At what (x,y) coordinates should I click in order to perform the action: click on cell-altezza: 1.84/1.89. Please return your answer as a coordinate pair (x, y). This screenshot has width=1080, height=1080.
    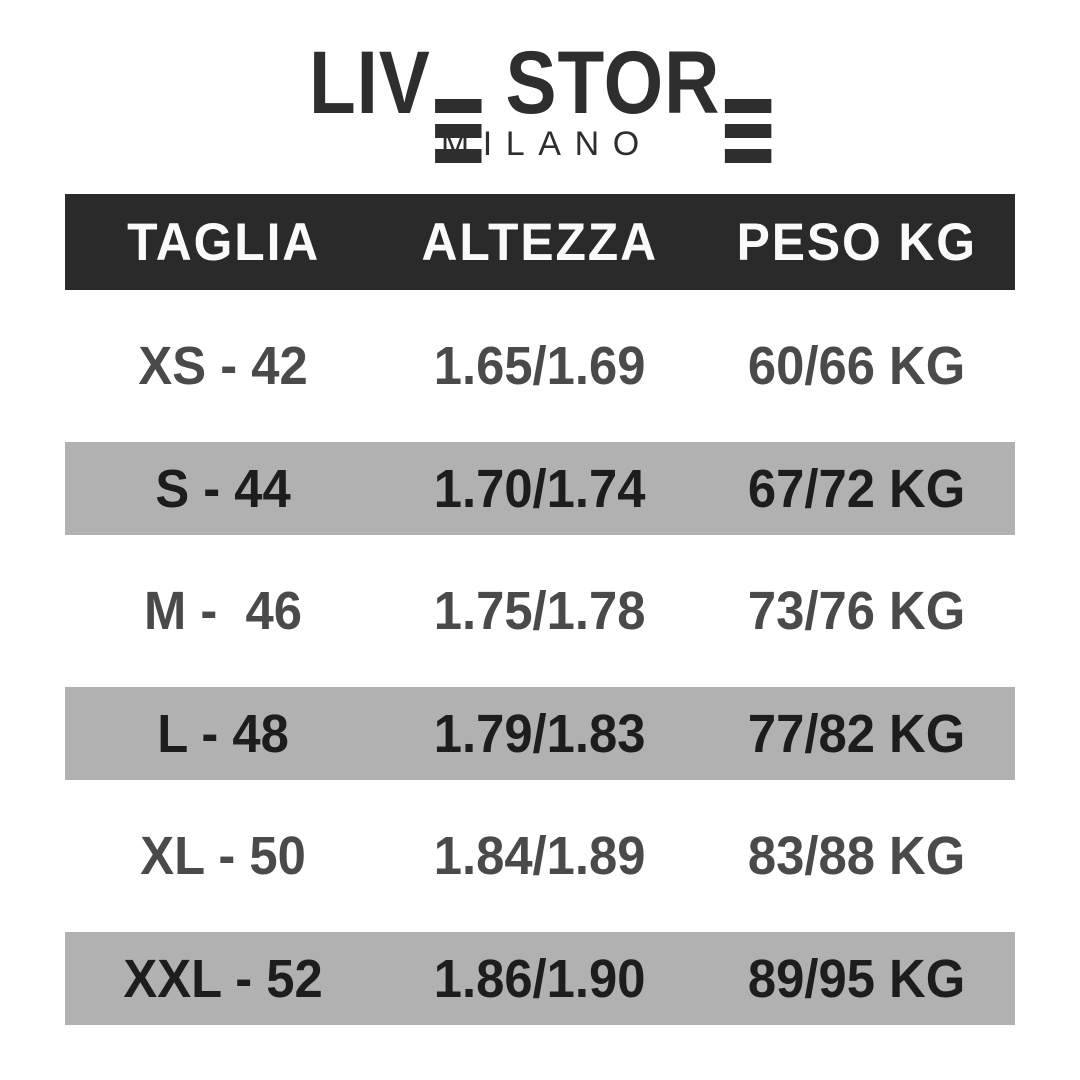
    Looking at the image, I should click on (540, 856).